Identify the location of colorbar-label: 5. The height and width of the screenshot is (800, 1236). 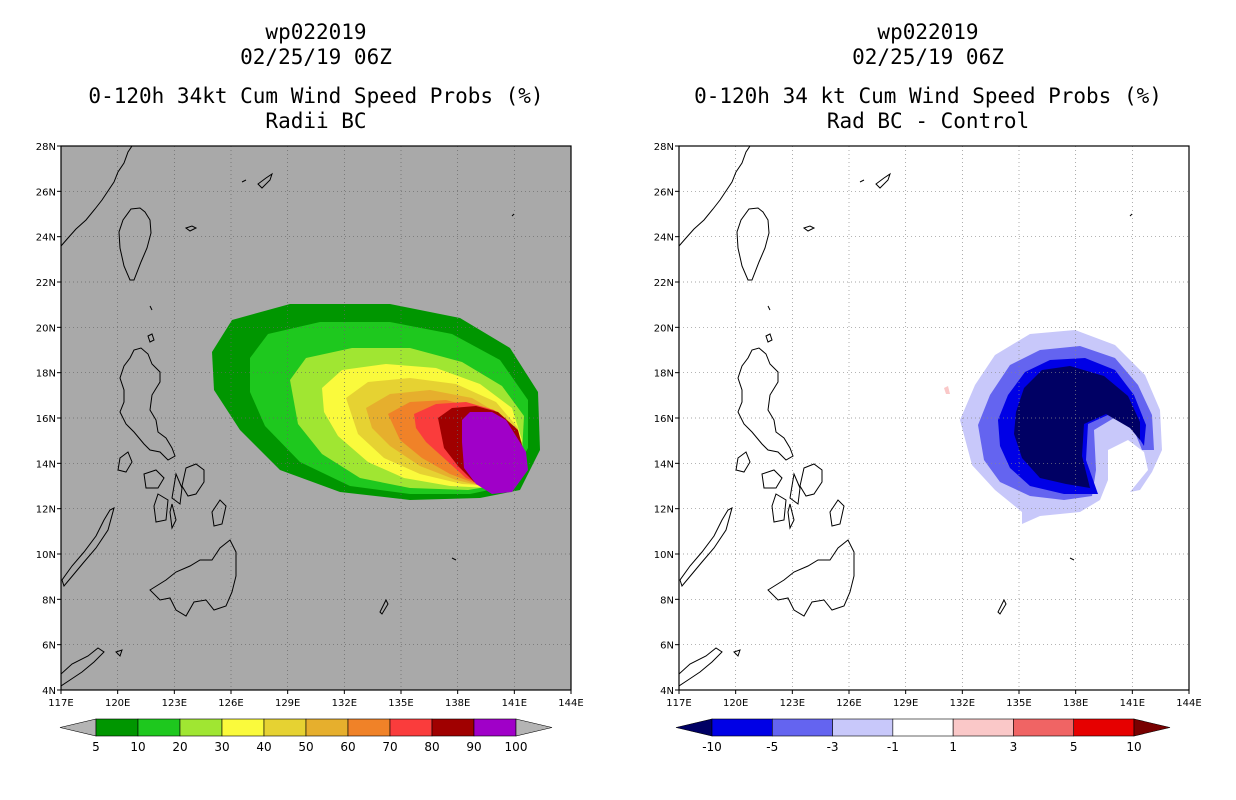
(1074, 747).